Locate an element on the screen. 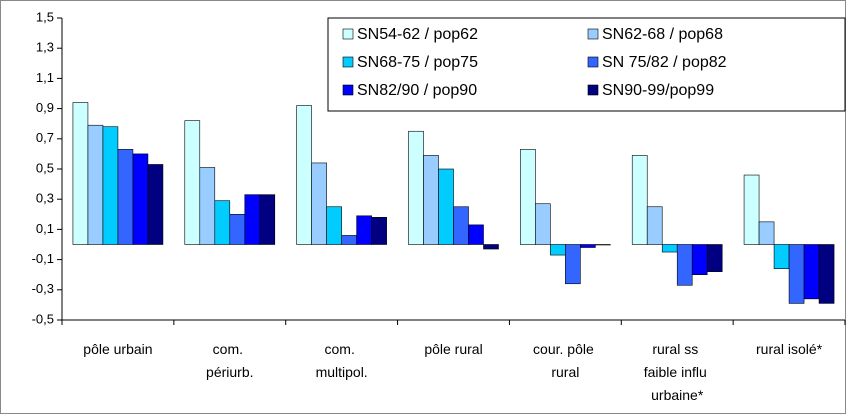 The height and width of the screenshot is (414, 846). legend-label: SN54-62 / pop62 is located at coordinates (417, 34).